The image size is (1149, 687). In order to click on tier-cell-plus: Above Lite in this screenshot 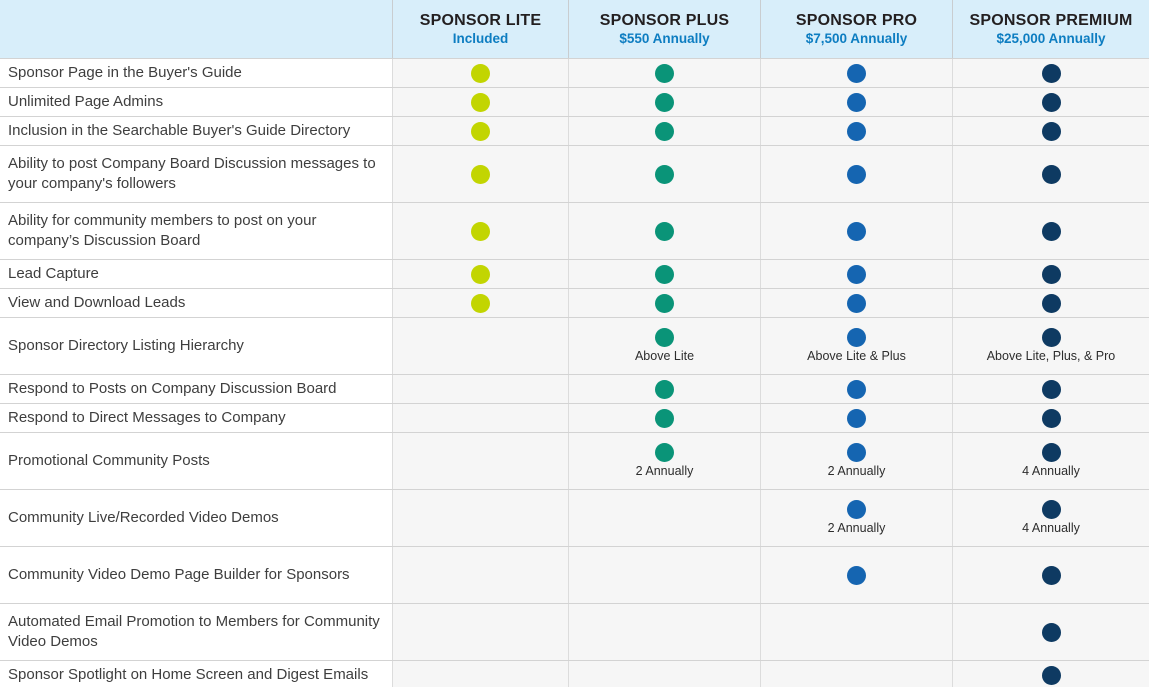, I will do `click(664, 346)`.